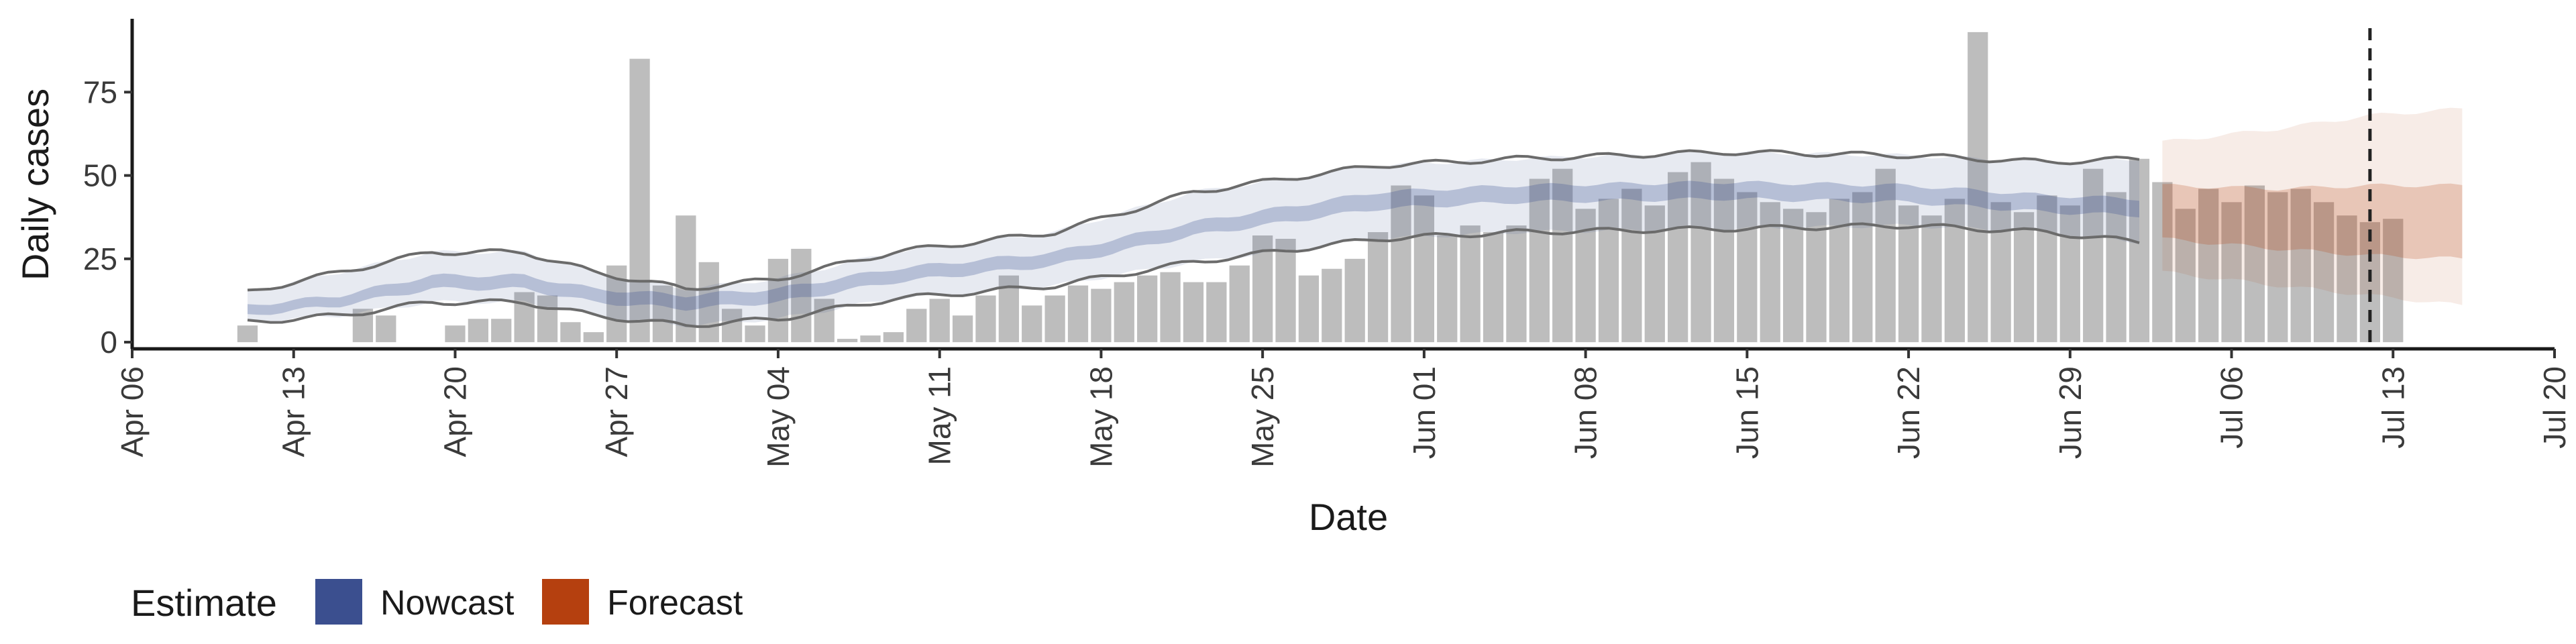 The height and width of the screenshot is (644, 2576). Describe the element at coordinates (447, 603) in the screenshot. I see `legend-label-nowcast: Nowcast` at that location.